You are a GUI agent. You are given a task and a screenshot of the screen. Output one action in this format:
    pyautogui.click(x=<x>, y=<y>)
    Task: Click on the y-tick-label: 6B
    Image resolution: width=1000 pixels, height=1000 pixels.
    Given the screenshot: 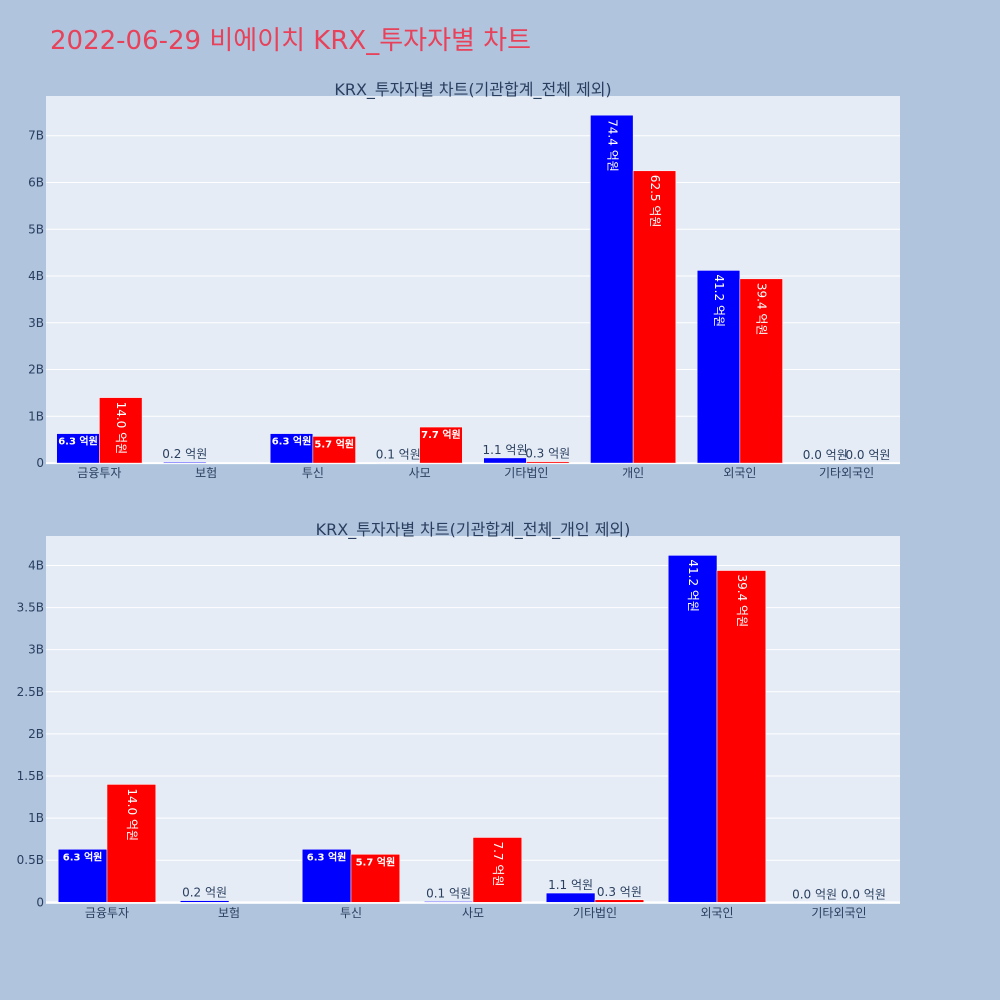 What is the action you would take?
    pyautogui.click(x=36, y=183)
    